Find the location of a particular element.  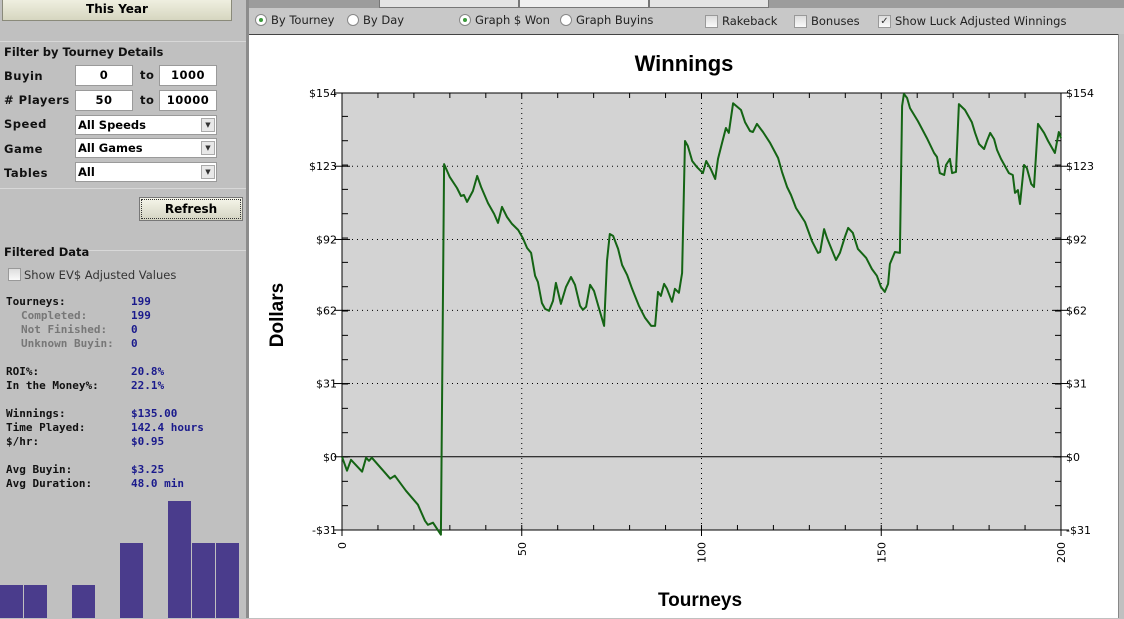

bonuses-checkbox: Bonuses is located at coordinates (827, 21).